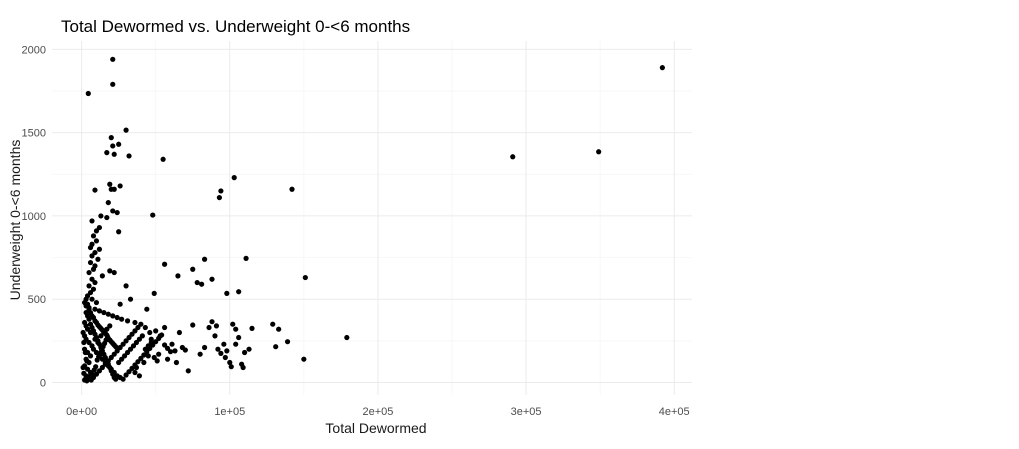  I want to click on y-tick-label: 1500, so click(34, 134).